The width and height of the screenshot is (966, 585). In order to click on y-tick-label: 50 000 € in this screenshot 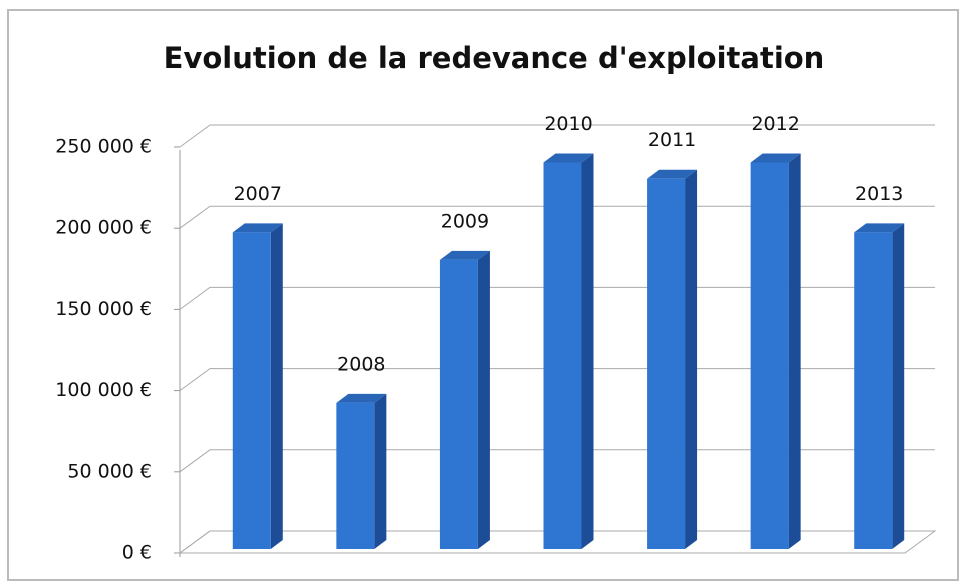, I will do `click(109, 471)`.